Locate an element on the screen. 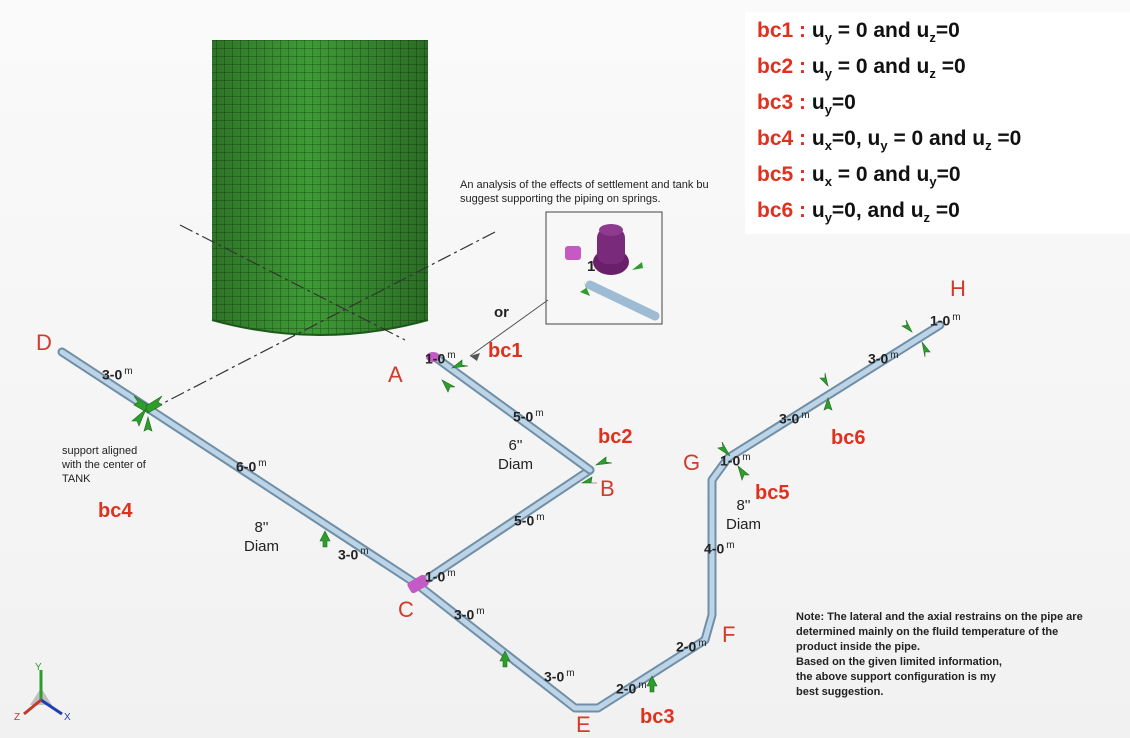 The height and width of the screenshot is (738, 1130). legend-row: bc3 : uy=0 is located at coordinates (806, 103).